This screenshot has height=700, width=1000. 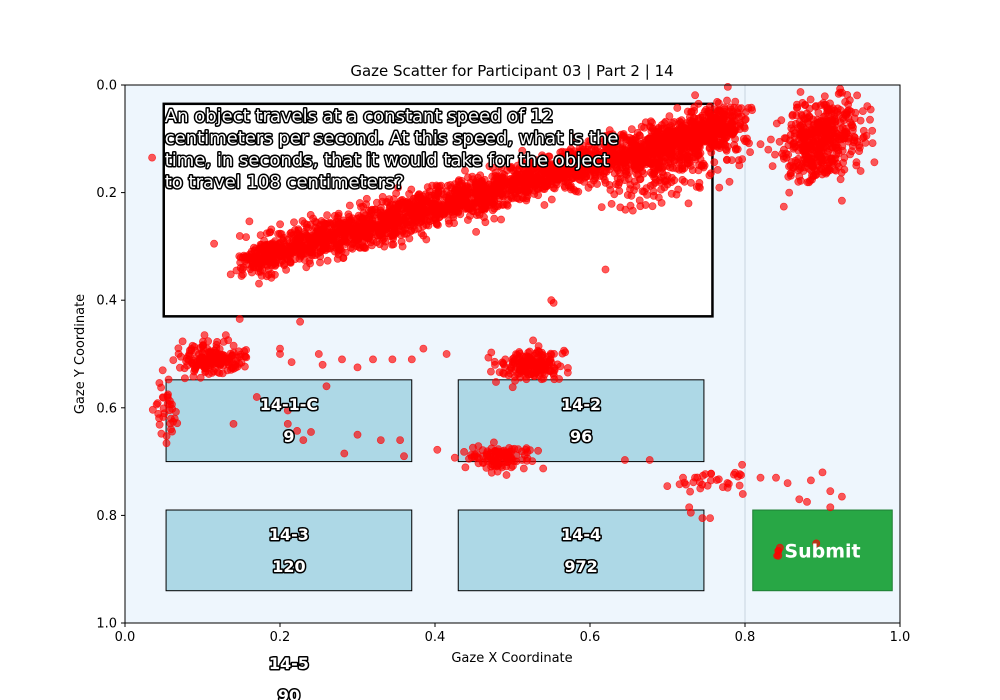 What do you see at coordinates (435, 637) in the screenshot?
I see `x-tick-label: 0.4` at bounding box center [435, 637].